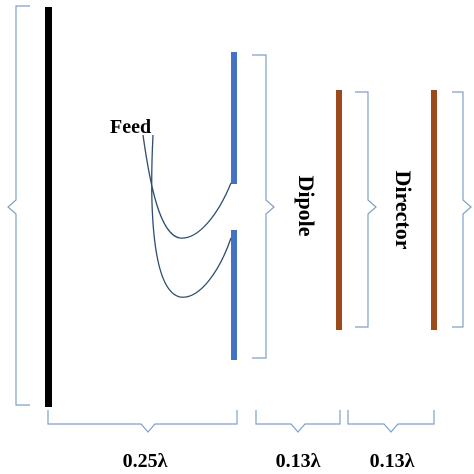  Describe the element at coordinates (392, 461) in the screenshot. I see `spacing-label-director1-director2: 0.13λ` at that location.